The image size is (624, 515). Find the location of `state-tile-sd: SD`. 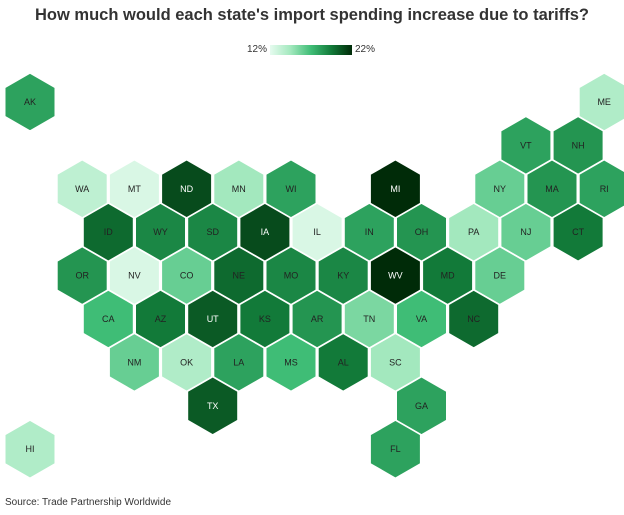

state-tile-sd: SD is located at coordinates (212, 232).